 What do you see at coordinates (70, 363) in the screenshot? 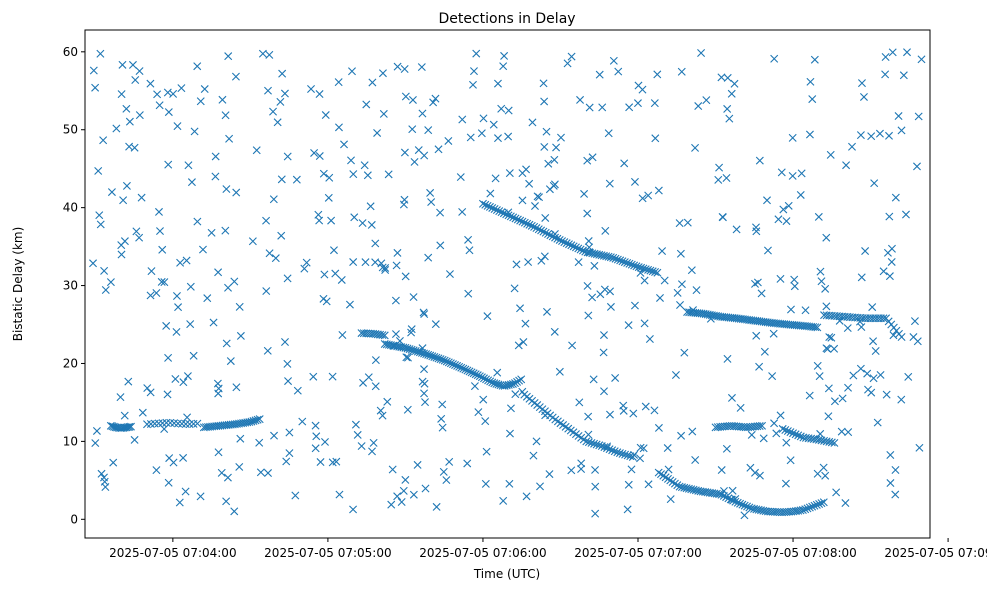
I see `y-tick-label: 20` at bounding box center [70, 363].